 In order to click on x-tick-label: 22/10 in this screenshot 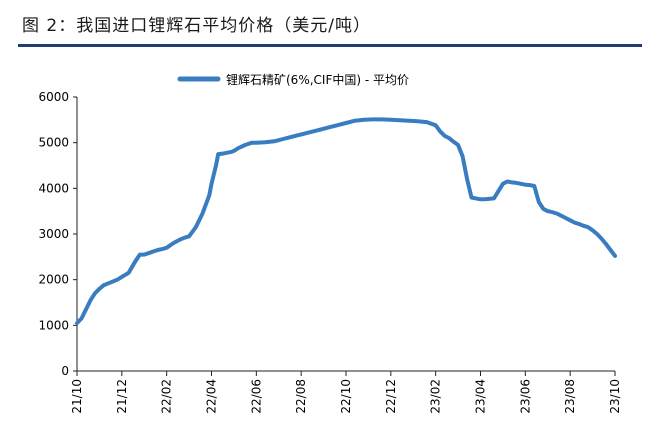, I will do `click(346, 396)`.